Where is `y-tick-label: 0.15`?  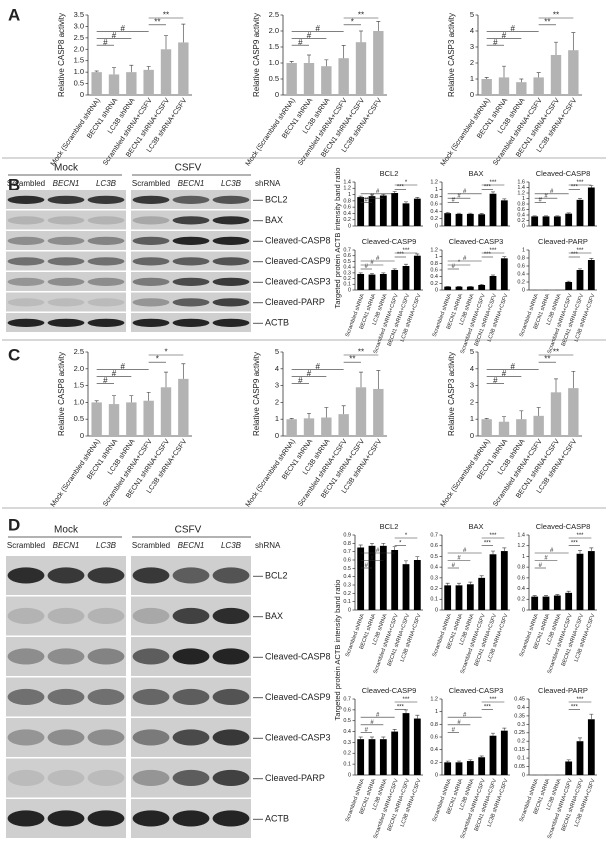 y-tick-label: 0.15 is located at coordinates (519, 750).